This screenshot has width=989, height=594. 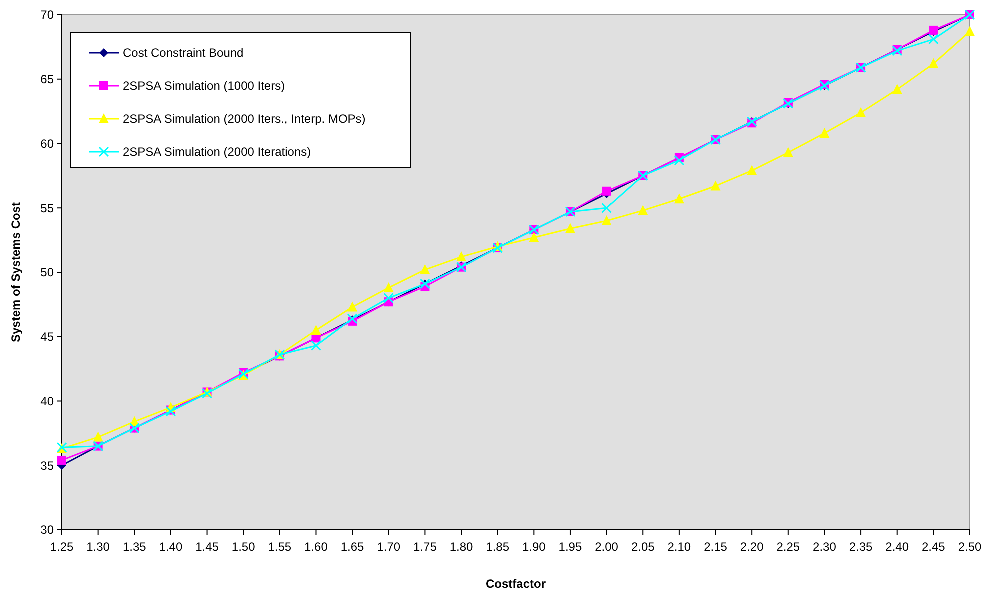 I want to click on x-tick-label: 1.30, so click(x=98, y=547).